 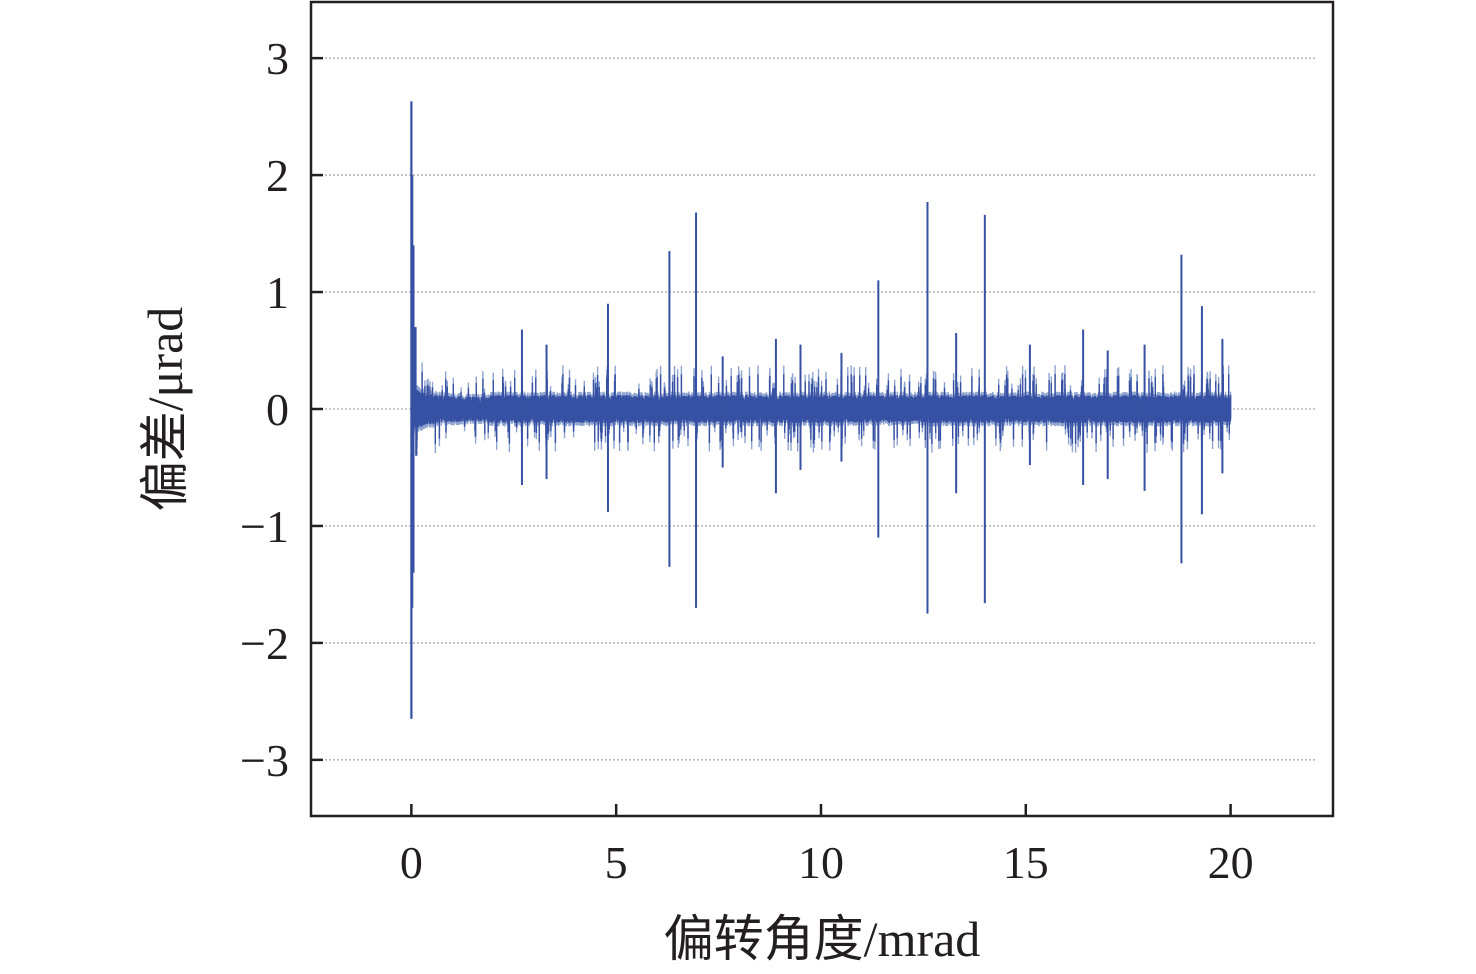 What do you see at coordinates (277, 58) in the screenshot?
I see `y-tick-label: 3` at bounding box center [277, 58].